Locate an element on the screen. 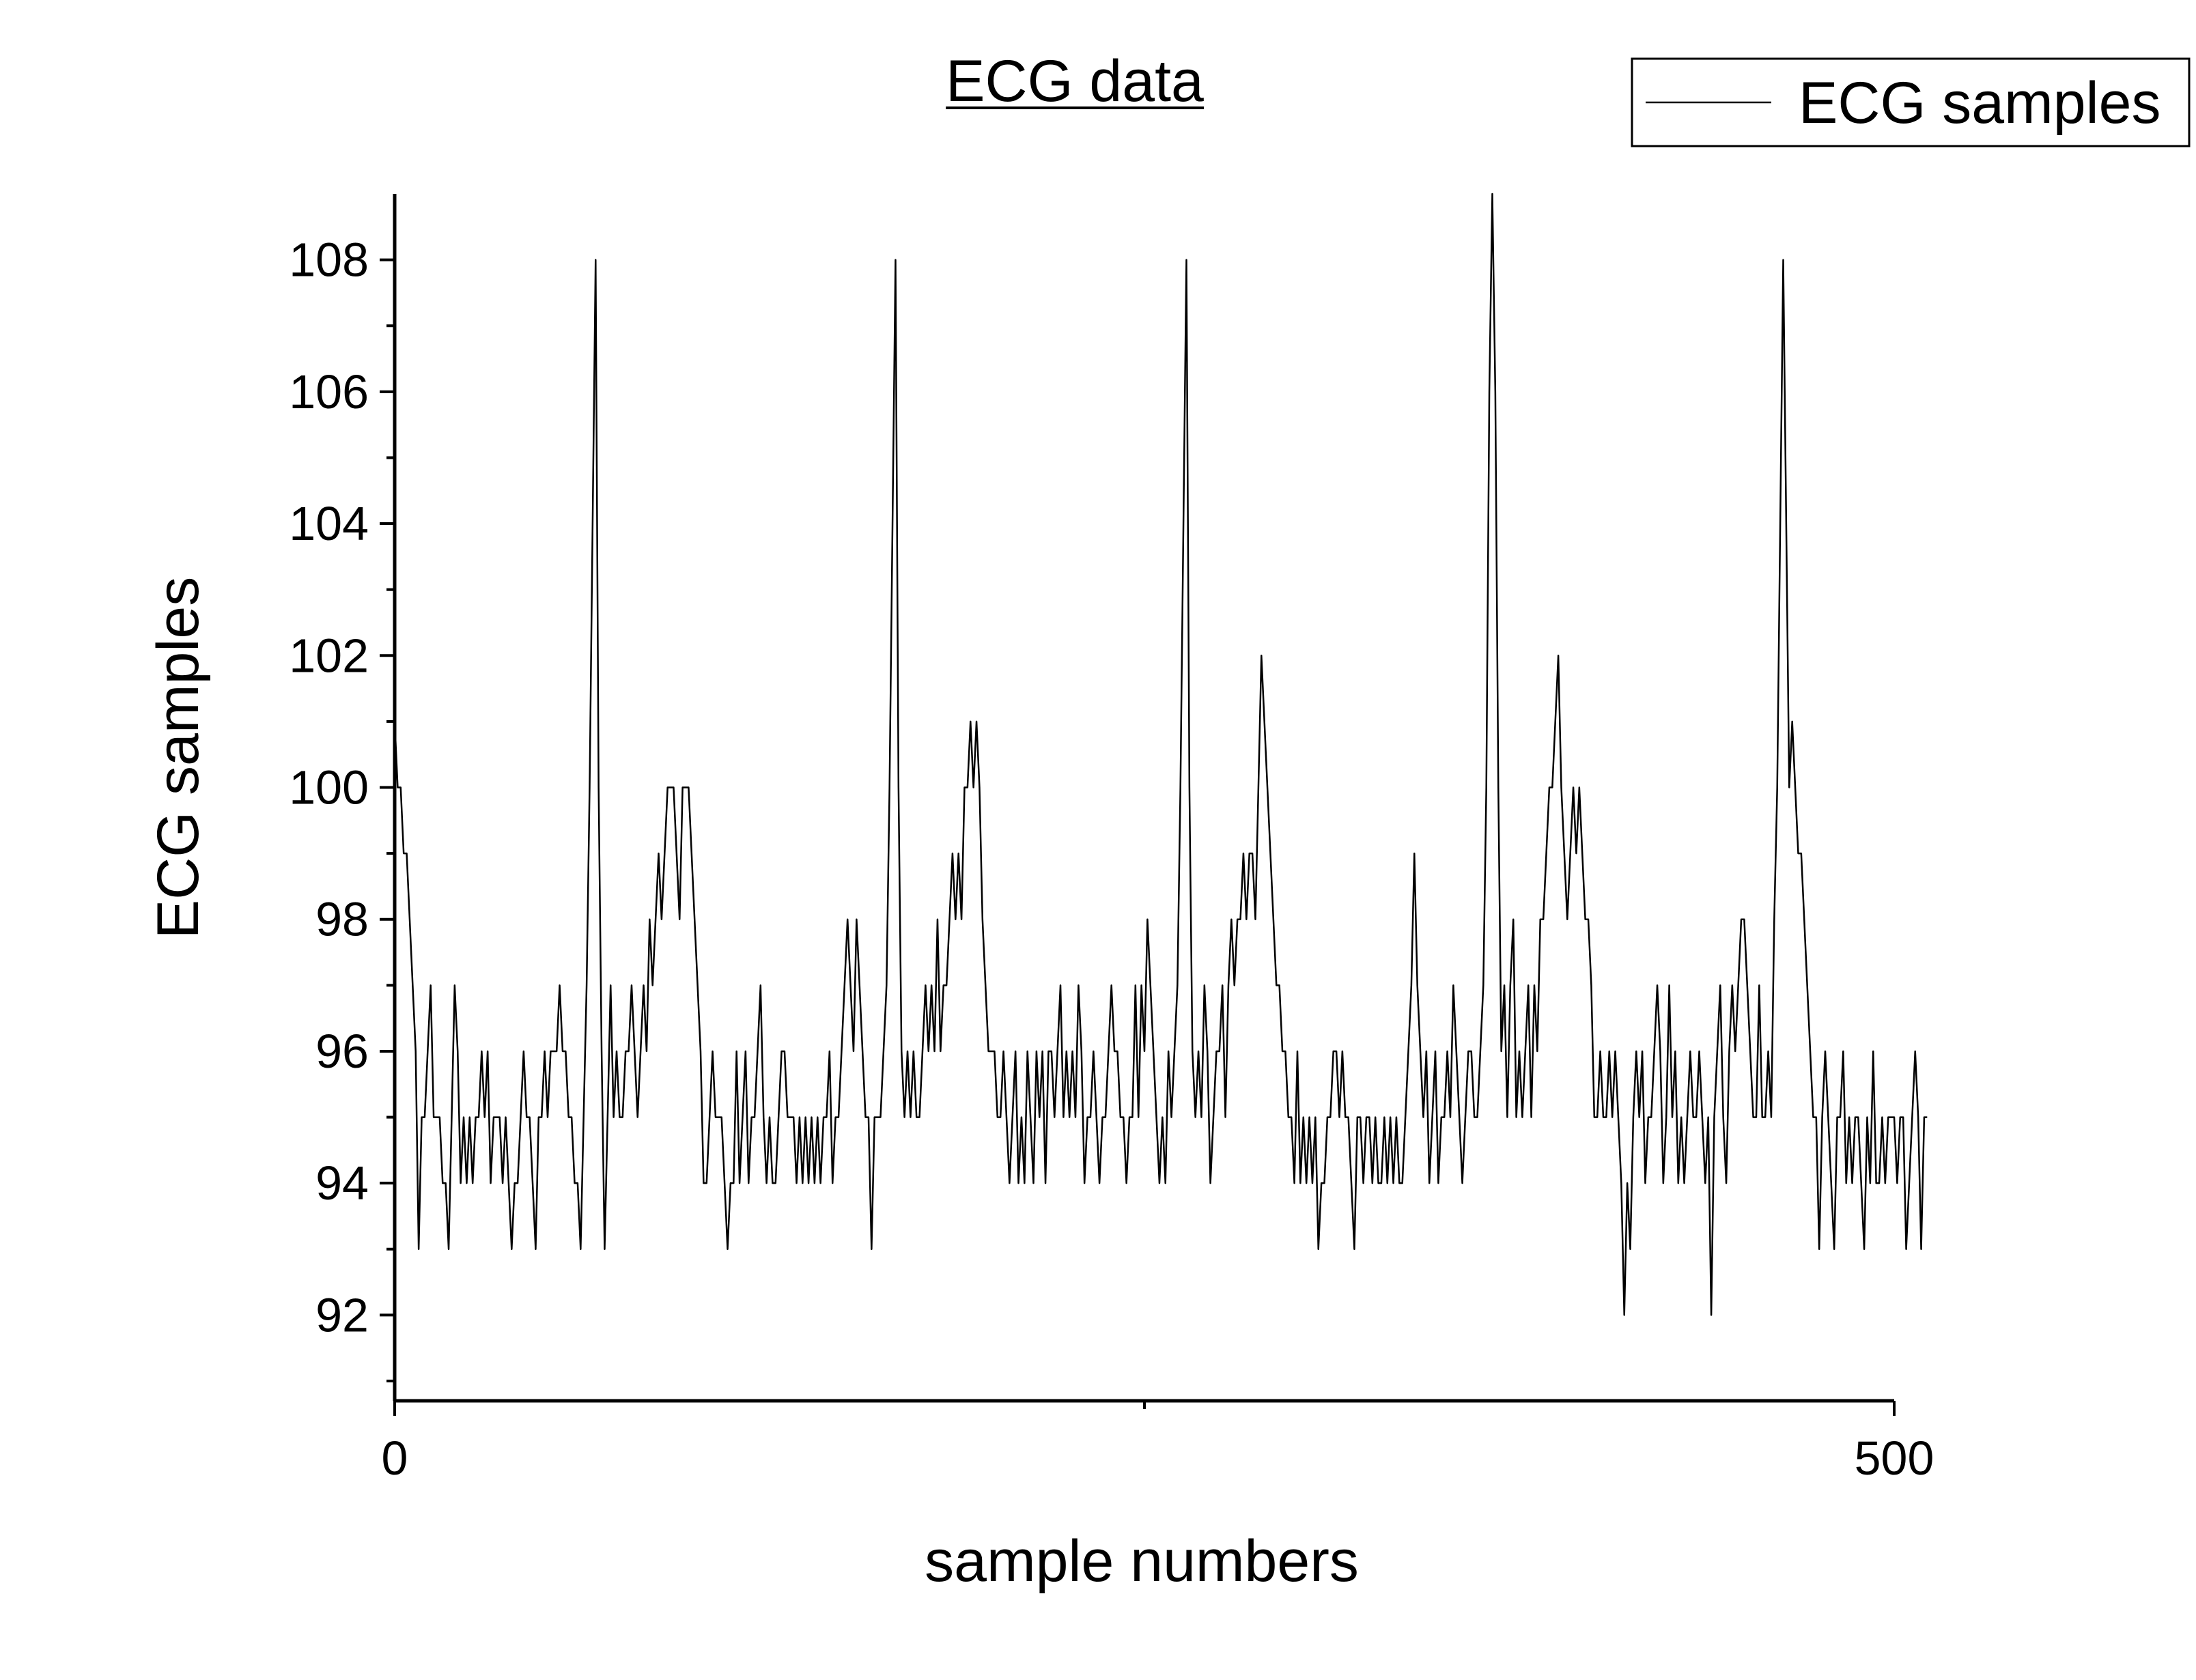 The height and width of the screenshot is (1680, 2196). legend: ECG samples is located at coordinates (1911, 102).